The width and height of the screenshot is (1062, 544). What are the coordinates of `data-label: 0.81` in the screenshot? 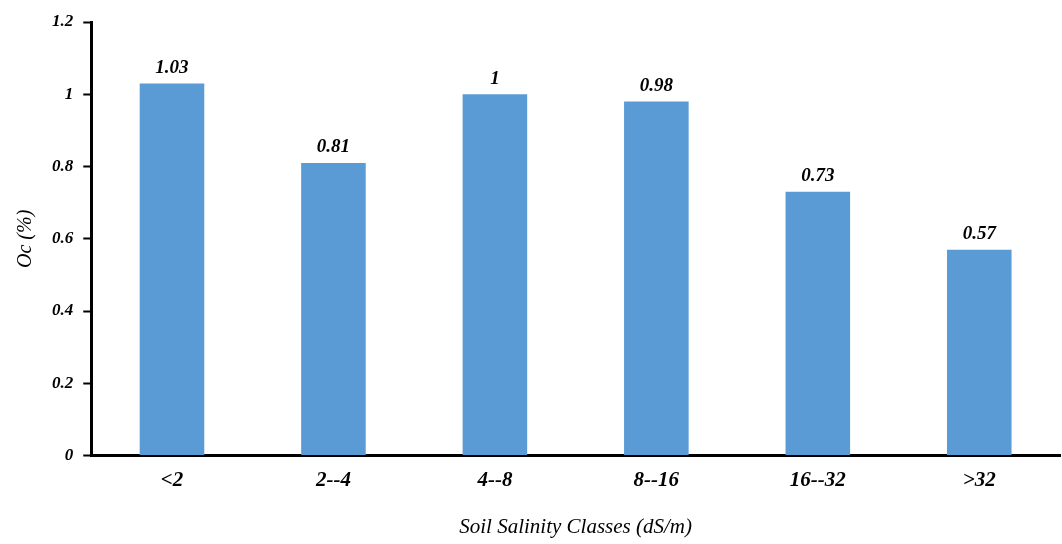 It's located at (333, 146).